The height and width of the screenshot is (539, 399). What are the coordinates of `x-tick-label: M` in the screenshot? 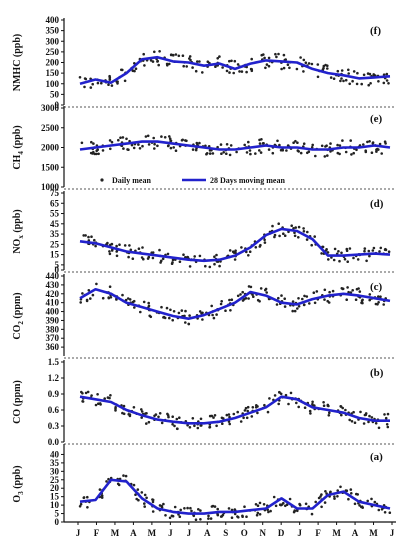 It's located at (152, 533).